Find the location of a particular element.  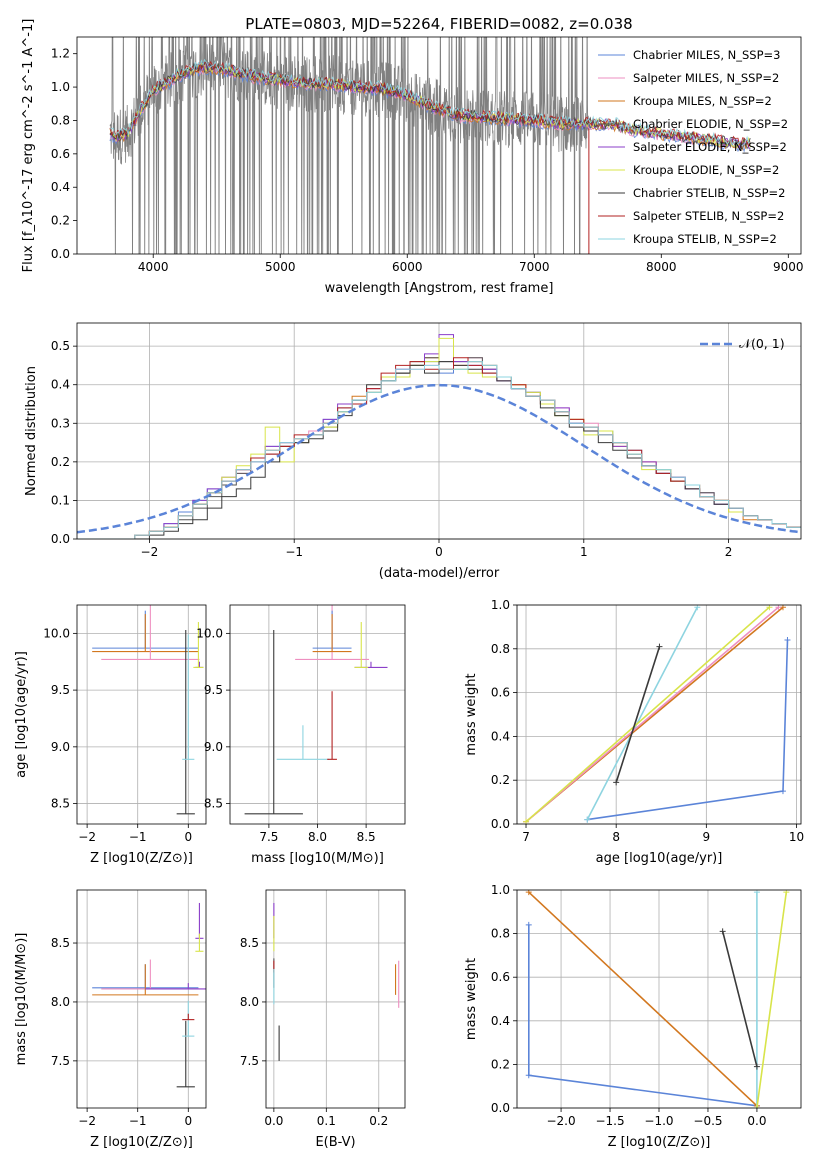

x-axis-label: E(B-V) is located at coordinates (335, 1142).